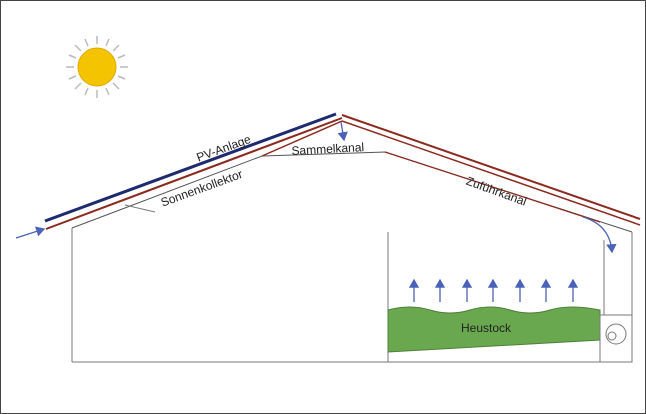 The height and width of the screenshot is (414, 646). What do you see at coordinates (97, 67) in the screenshot?
I see `sun` at bounding box center [97, 67].